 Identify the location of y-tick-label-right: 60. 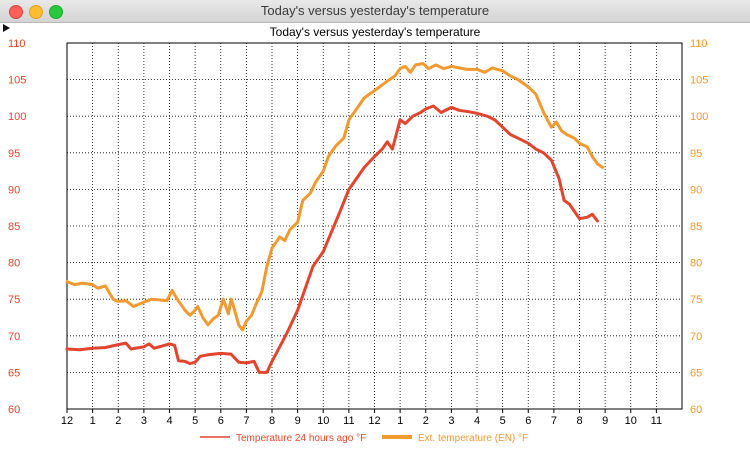
(696, 410).